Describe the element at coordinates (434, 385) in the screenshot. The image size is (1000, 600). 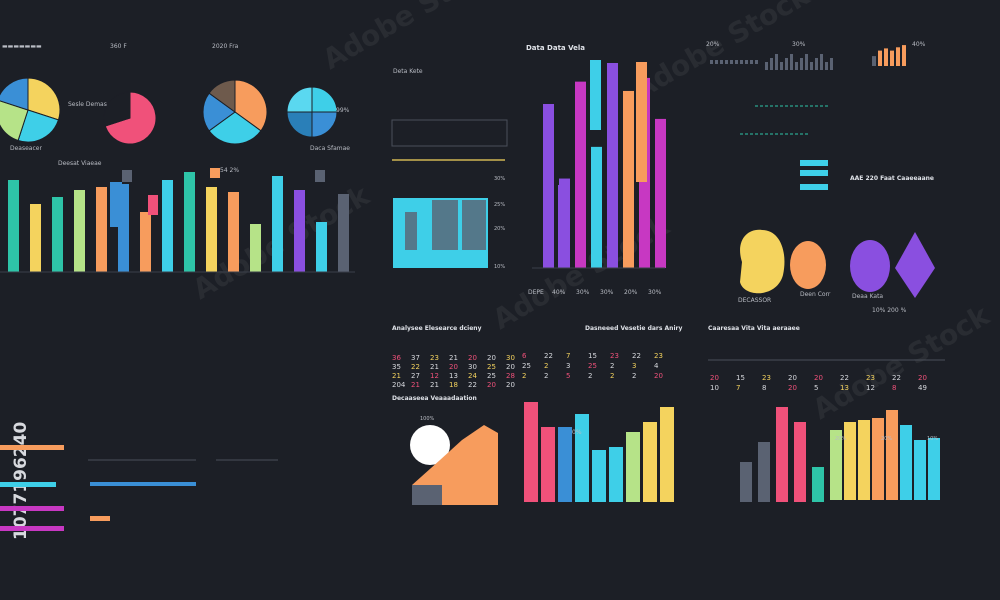
I see `tbl1-cell-3-2: 21` at that location.